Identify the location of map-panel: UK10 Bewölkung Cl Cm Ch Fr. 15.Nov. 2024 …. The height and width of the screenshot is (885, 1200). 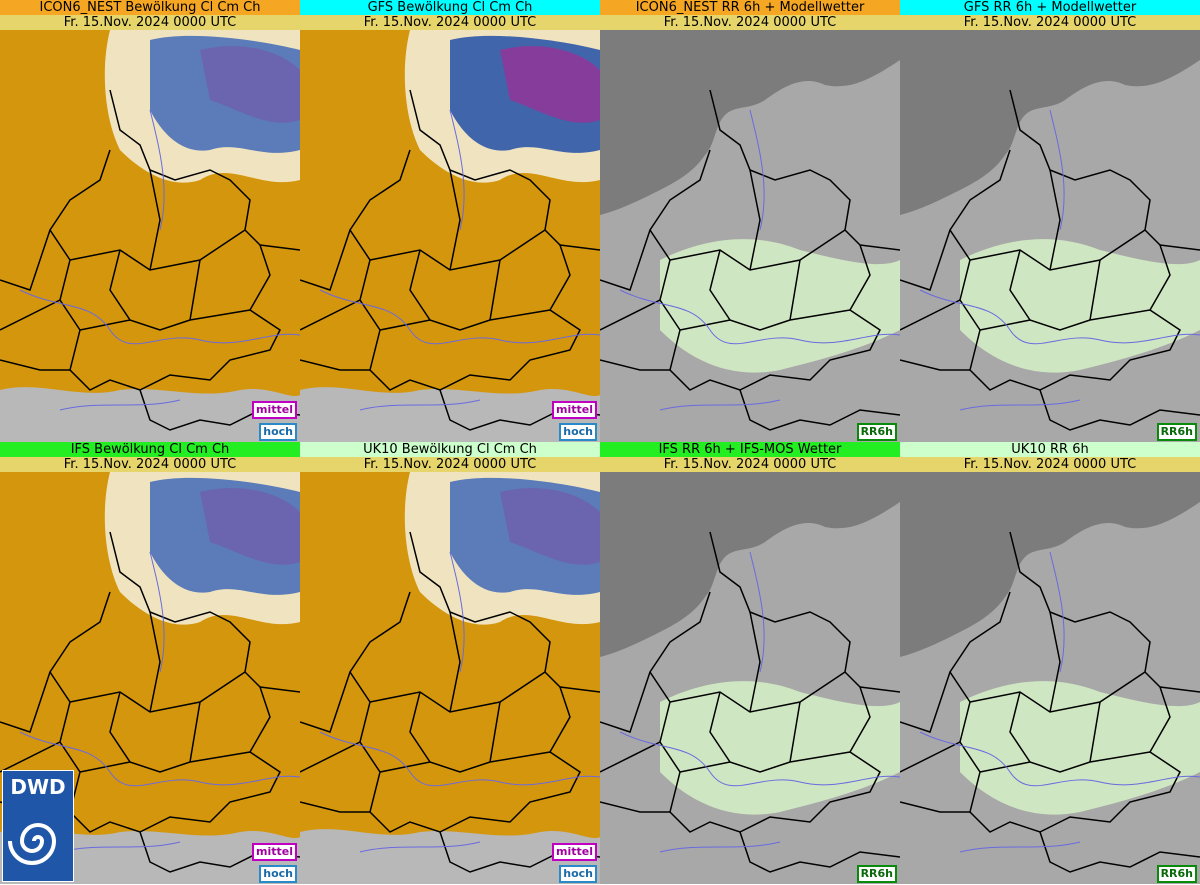
(450, 663).